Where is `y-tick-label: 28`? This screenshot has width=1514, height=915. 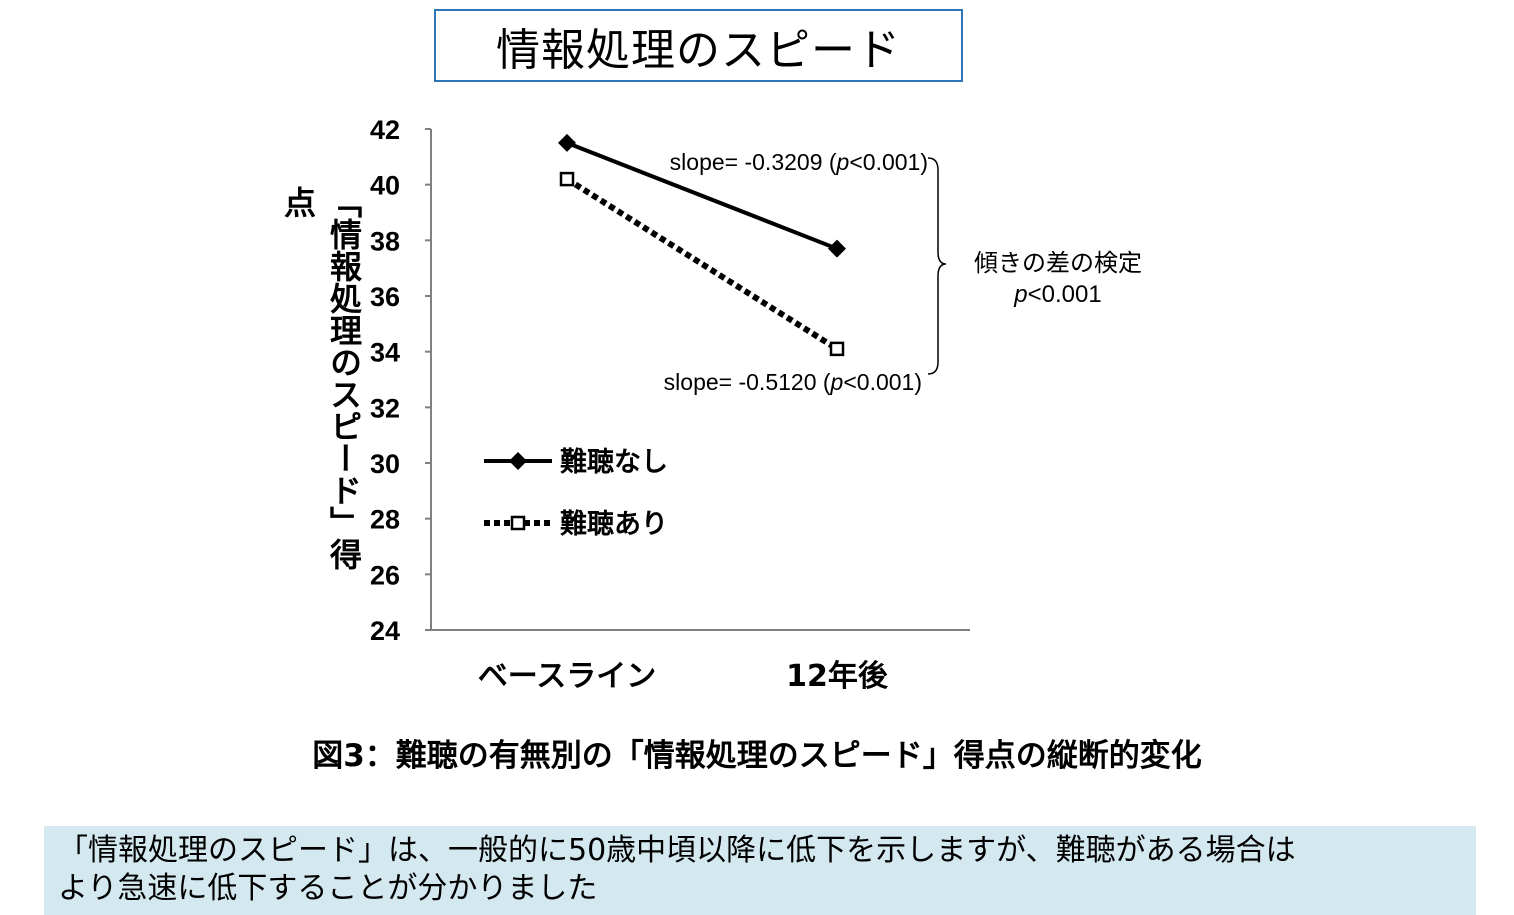
y-tick-label: 28 is located at coordinates (385, 520).